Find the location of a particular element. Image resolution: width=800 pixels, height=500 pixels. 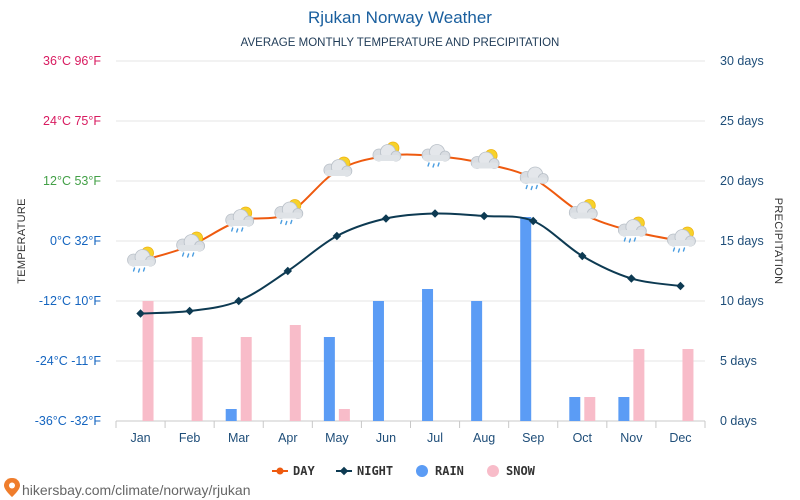

x-tick-label: Jul is located at coordinates (435, 438).